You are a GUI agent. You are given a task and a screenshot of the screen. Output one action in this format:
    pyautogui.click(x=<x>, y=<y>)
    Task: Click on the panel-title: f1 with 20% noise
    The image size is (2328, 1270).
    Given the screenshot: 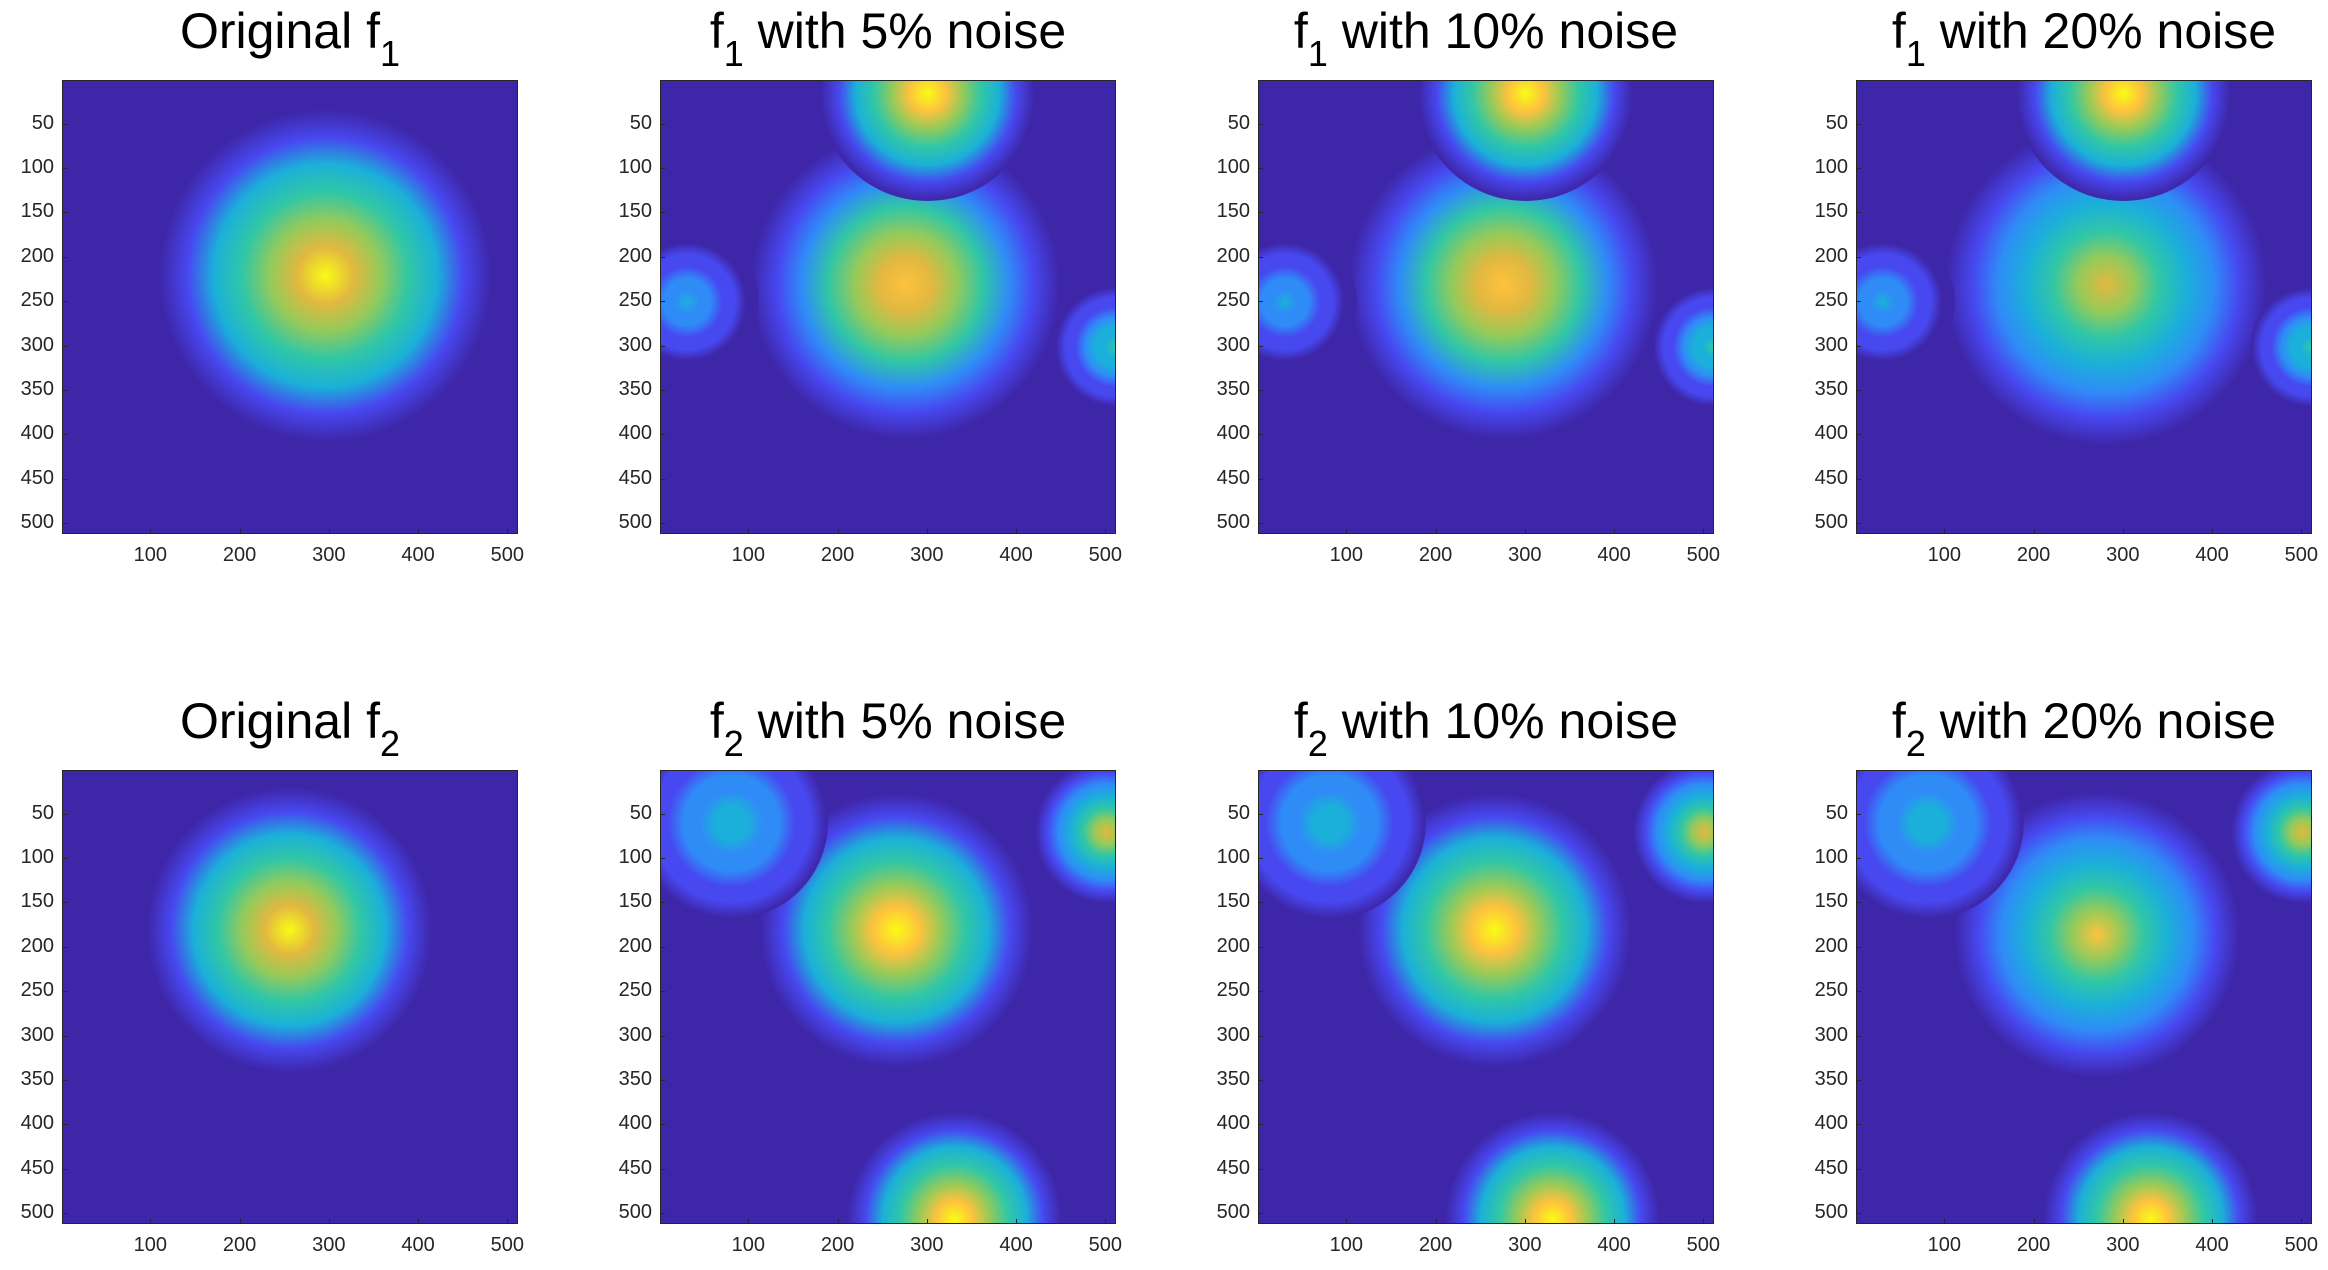 What is the action you would take?
    pyautogui.click(x=2084, y=38)
    